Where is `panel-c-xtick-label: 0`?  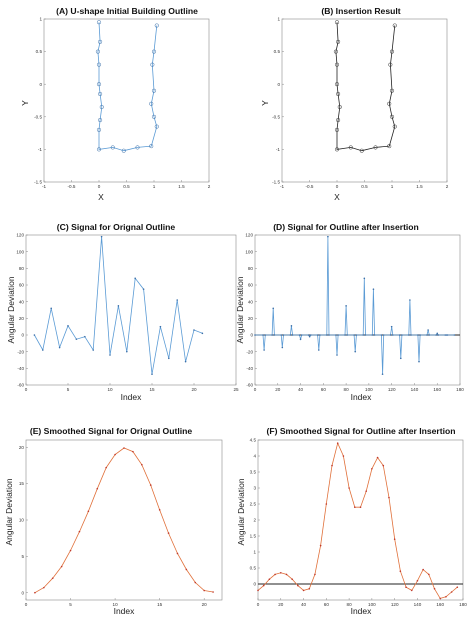
panel-c-xtick-label: 0 is located at coordinates (26, 389).